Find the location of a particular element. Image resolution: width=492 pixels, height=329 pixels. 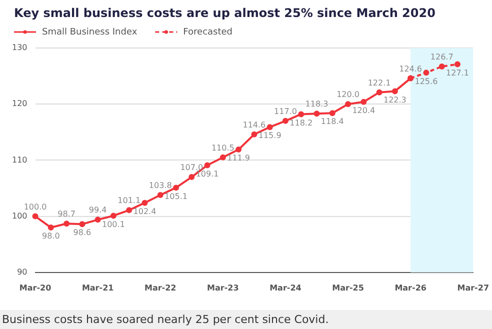

data-label: 122.3 is located at coordinates (394, 99).